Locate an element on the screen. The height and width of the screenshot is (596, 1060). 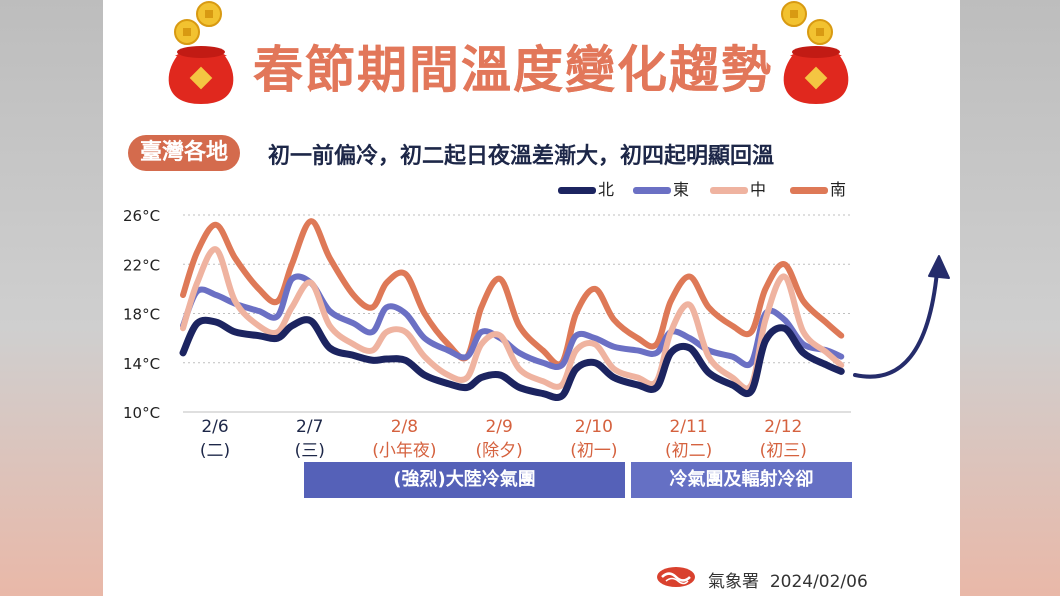
cold-air-mass-bar: (強烈)大陸冷氣團 is located at coordinates (464, 480).